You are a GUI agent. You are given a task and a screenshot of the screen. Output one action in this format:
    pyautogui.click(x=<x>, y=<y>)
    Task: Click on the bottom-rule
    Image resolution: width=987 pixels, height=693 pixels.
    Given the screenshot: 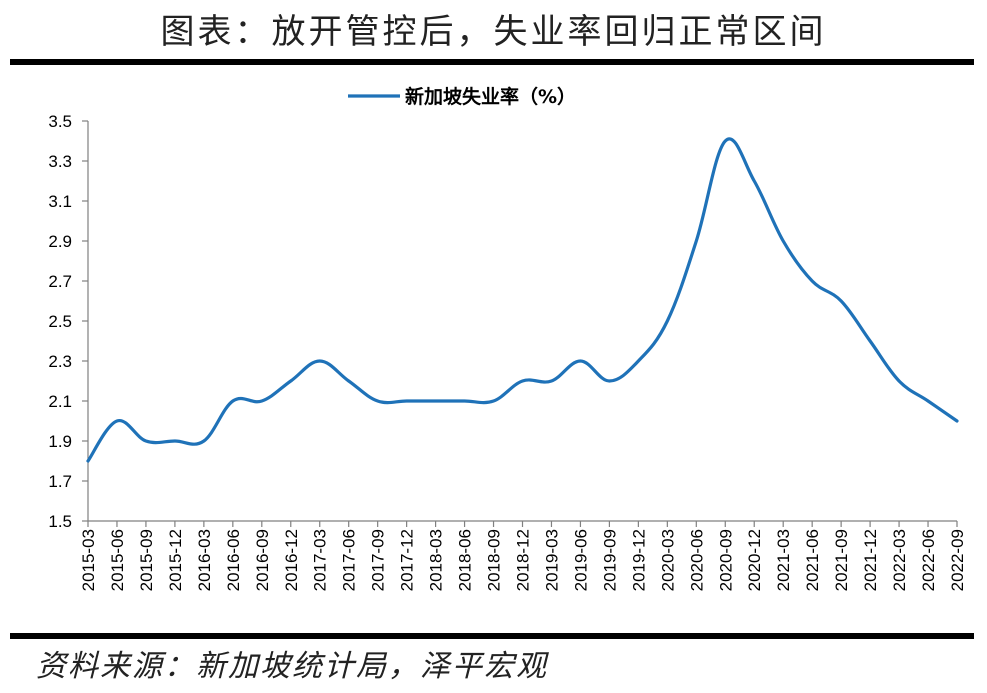 What is the action you would take?
    pyautogui.click(x=492, y=636)
    